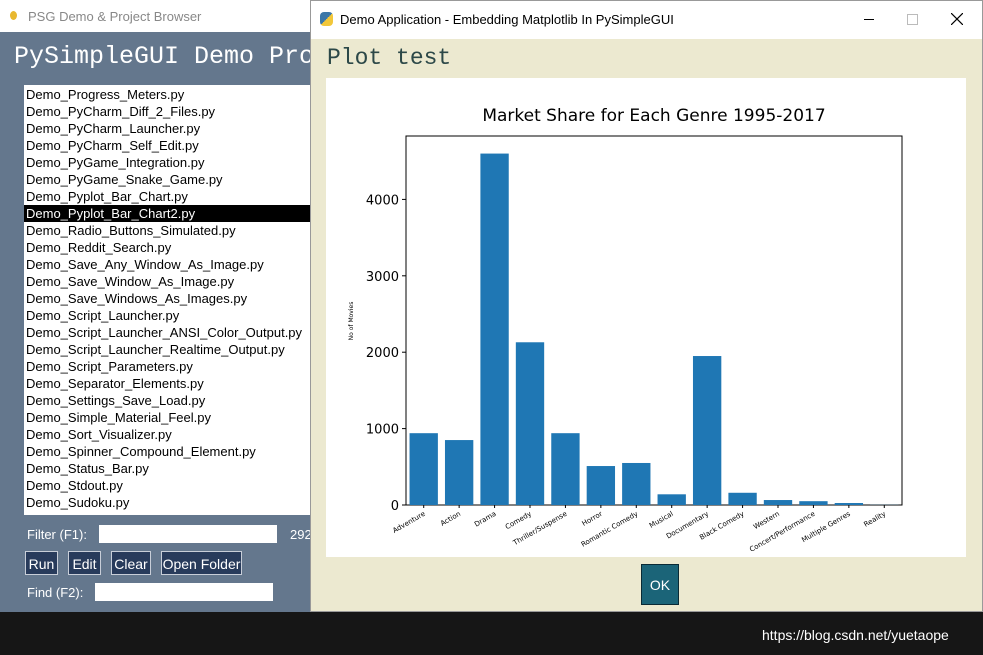 Image resolution: width=983 pixels, height=655 pixels. What do you see at coordinates (74, 485) in the screenshot?
I see `file-item: Demo_Stdout.py` at bounding box center [74, 485].